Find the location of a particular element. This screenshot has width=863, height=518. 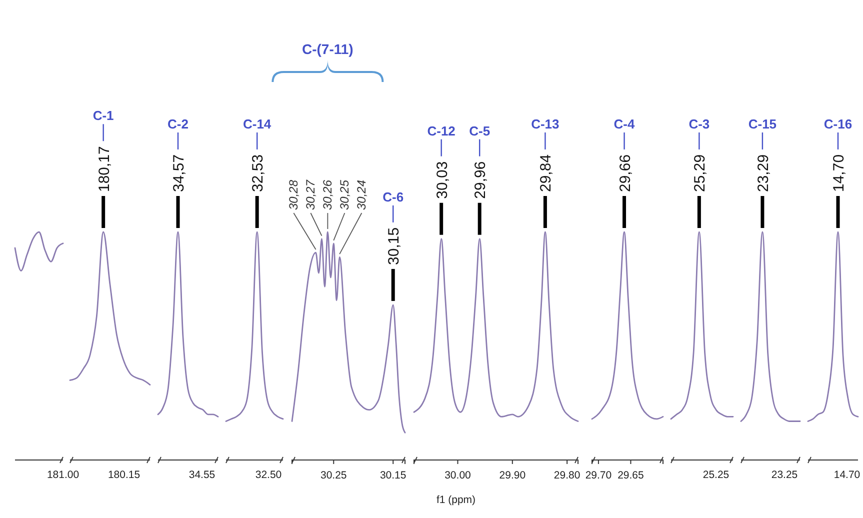

x-tick-label: 29.90 is located at coordinates (512, 476).